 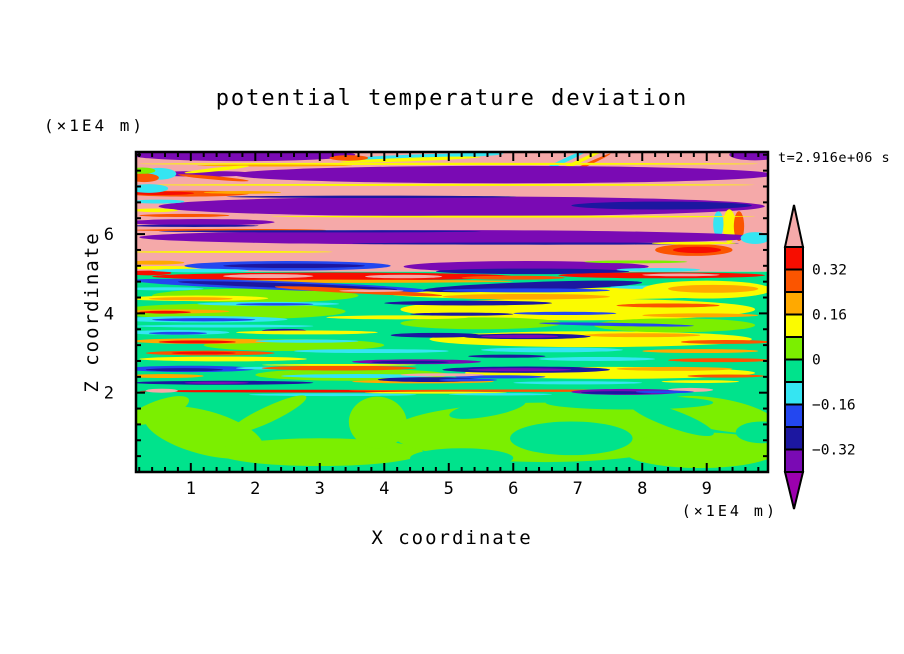 I want to click on colorbar-tick-label: −0.32, so click(x=834, y=451).